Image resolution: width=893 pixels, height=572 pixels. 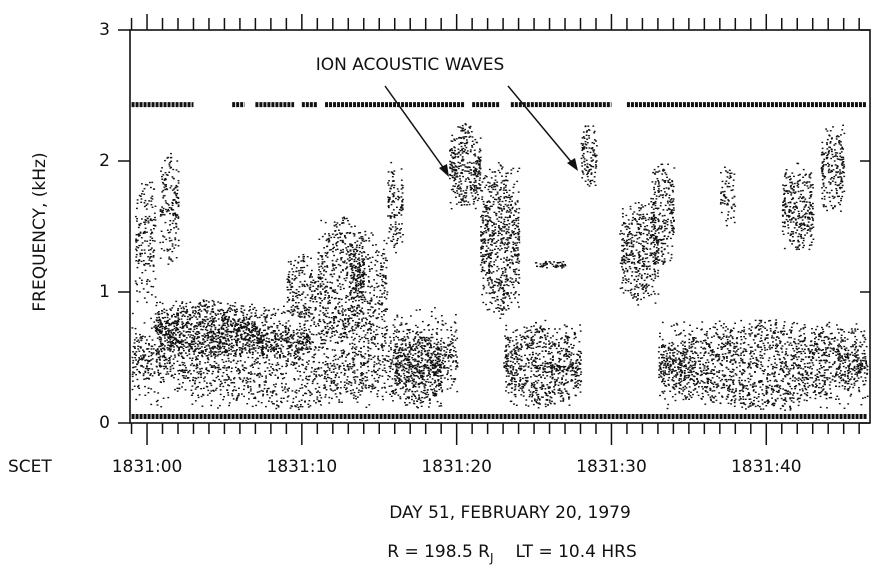 I want to click on x-tick-label: 1831:30, so click(x=611, y=467).